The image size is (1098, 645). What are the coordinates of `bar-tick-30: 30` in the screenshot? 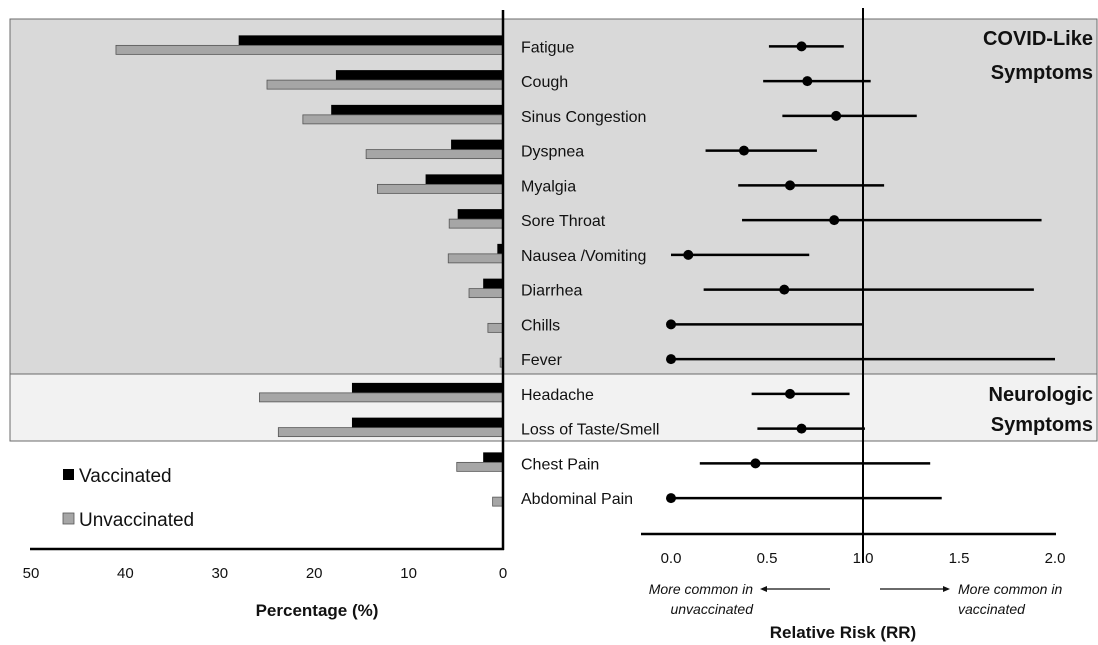 It's located at (219, 573).